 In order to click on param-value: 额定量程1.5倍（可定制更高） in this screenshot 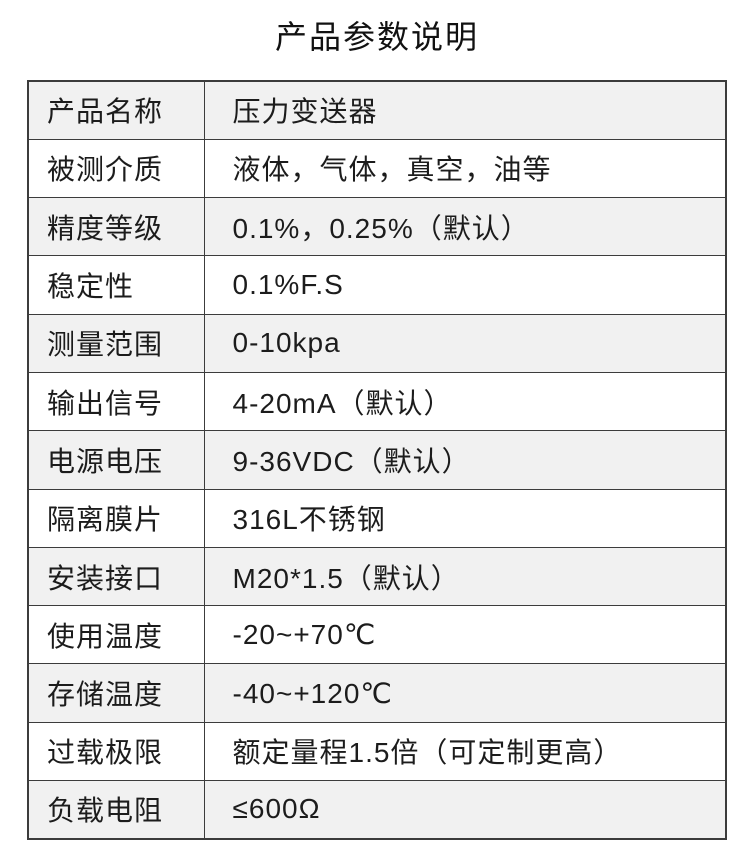, I will do `click(465, 751)`.